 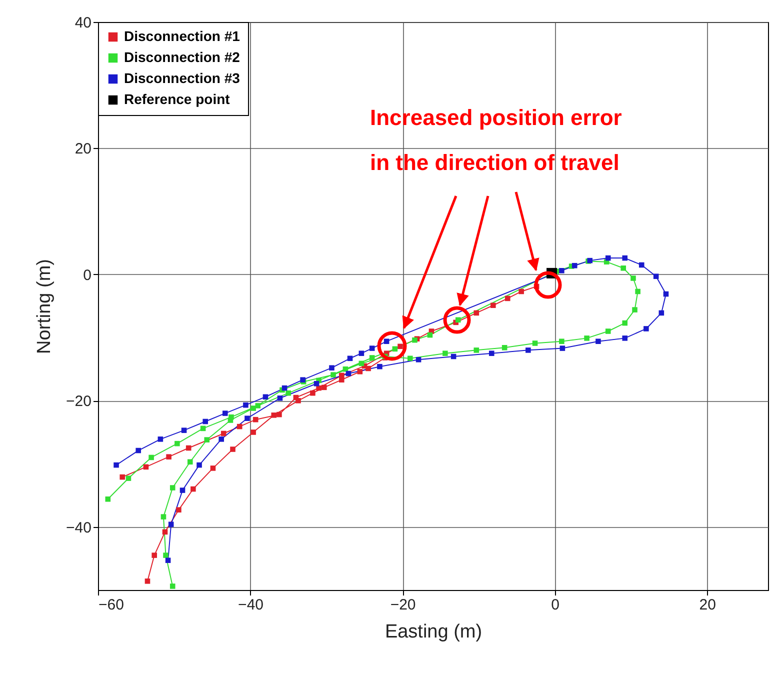 I want to click on y-tick-label: 20, so click(x=83, y=149).